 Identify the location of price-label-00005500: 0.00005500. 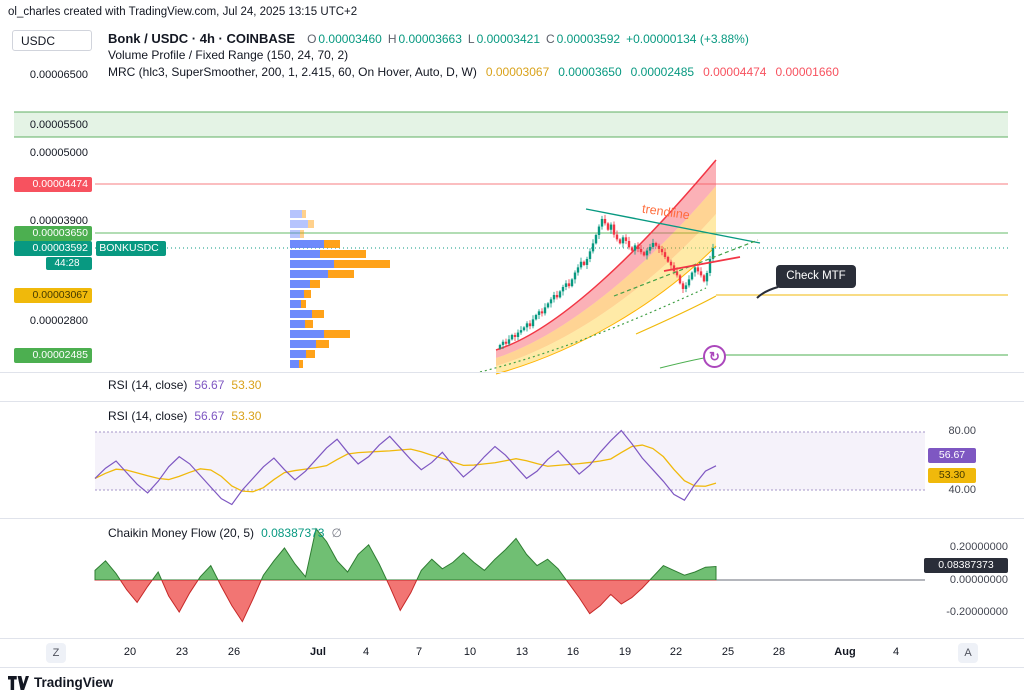
(58, 125).